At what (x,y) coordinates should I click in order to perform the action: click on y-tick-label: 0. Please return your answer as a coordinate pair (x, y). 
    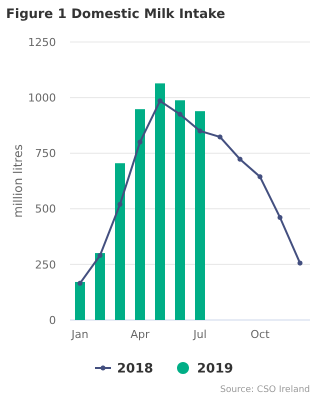
    Looking at the image, I should click on (52, 320).